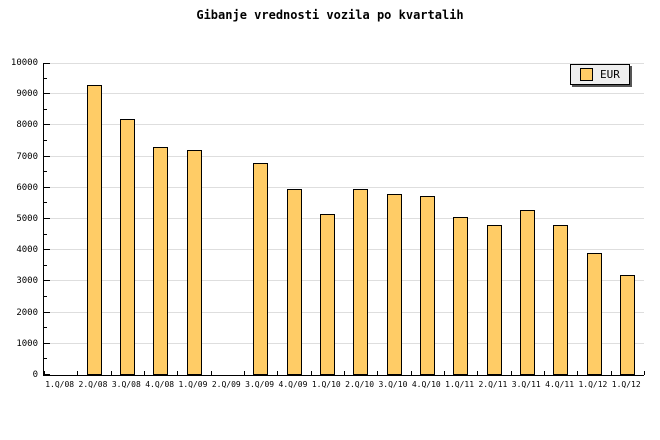 This screenshot has width=660, height=440. I want to click on y-axis-label: 5000, so click(27, 219).